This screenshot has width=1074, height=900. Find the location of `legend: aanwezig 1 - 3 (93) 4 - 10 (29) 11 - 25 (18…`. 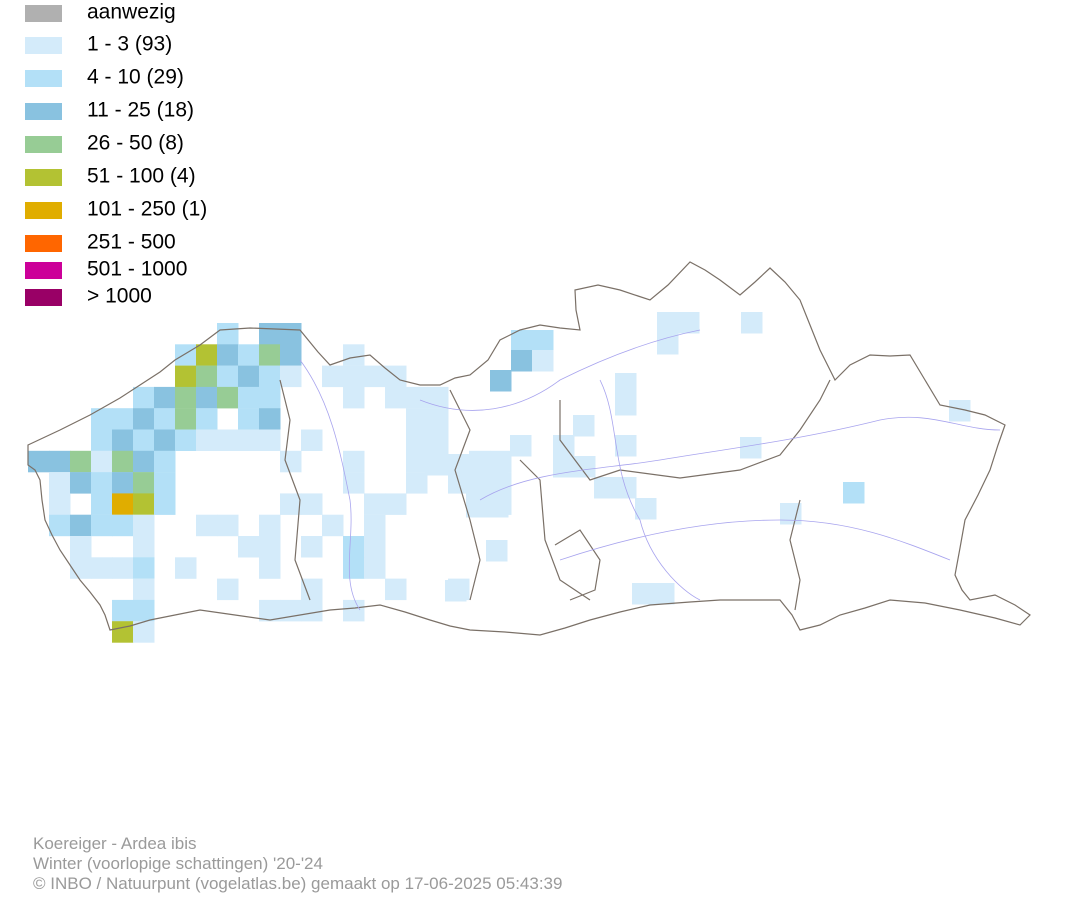

legend: aanwezig 1 - 3 (93) 4 - 10 (29) 11 - 25 (18… is located at coordinates (116, 154).